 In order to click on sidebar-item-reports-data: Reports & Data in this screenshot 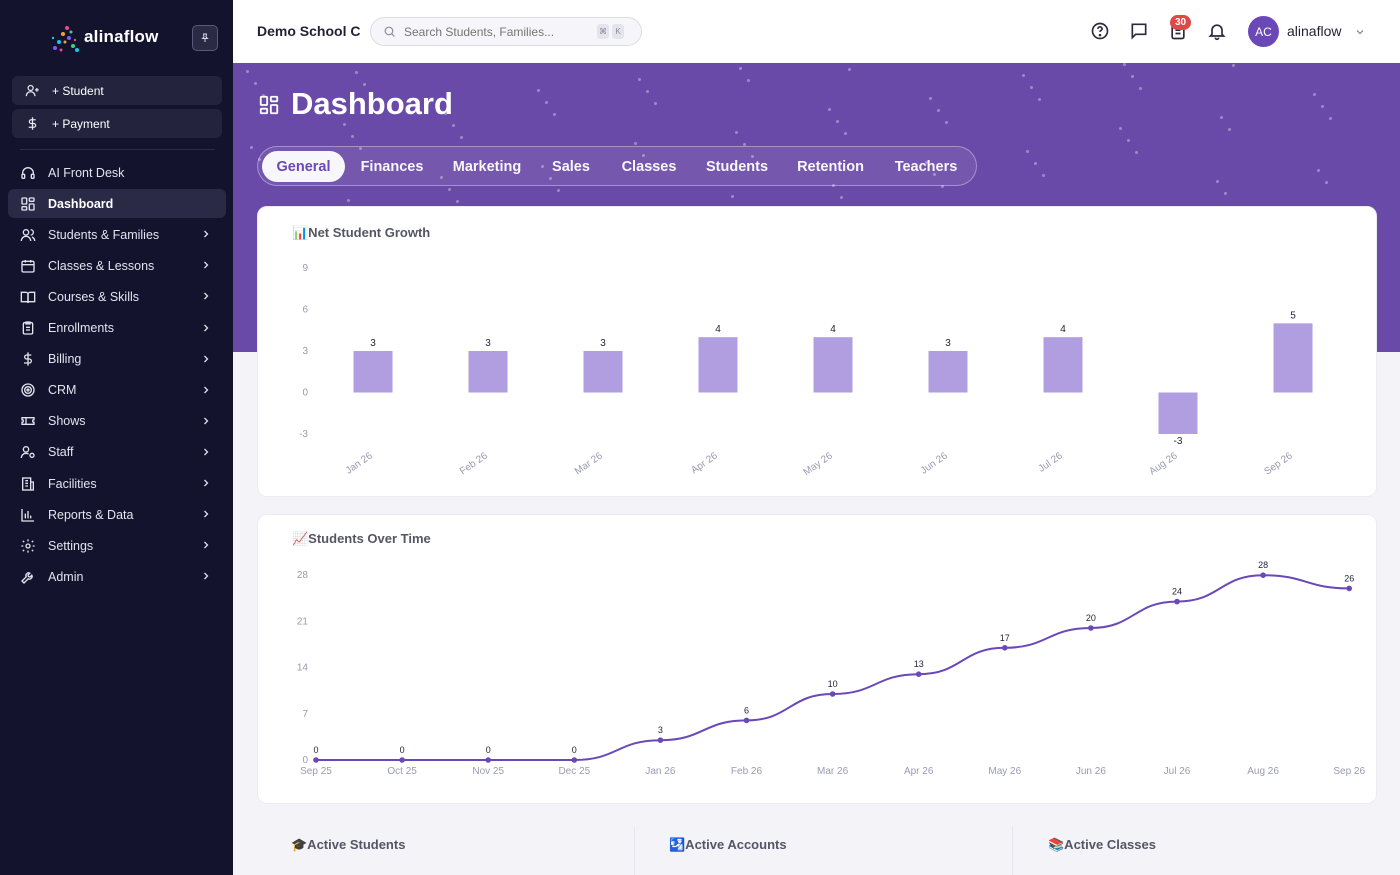, I will do `click(117, 514)`.